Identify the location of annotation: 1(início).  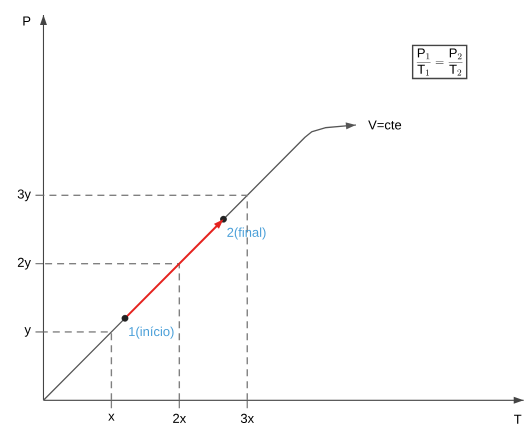
(151, 332).